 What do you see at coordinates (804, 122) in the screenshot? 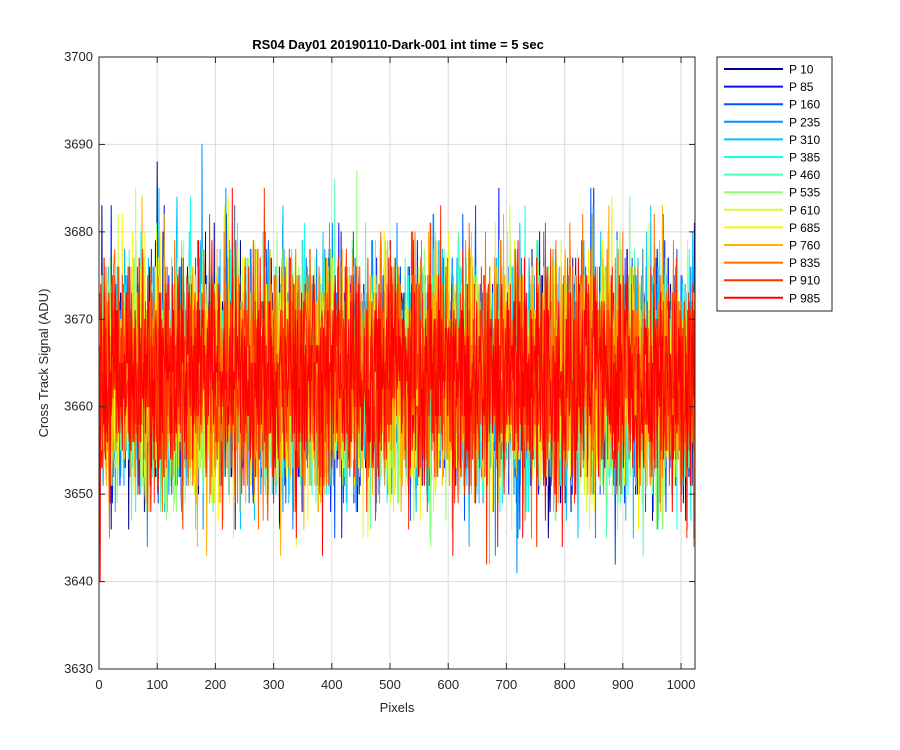
I see `legend-label: P 235` at bounding box center [804, 122].